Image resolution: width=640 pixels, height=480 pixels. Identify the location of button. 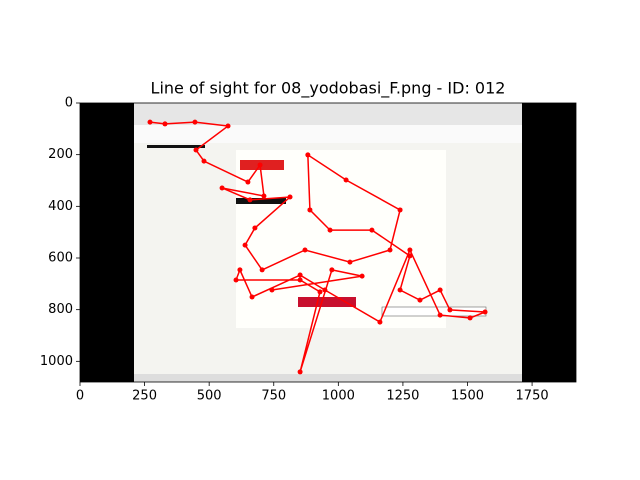
(327, 302).